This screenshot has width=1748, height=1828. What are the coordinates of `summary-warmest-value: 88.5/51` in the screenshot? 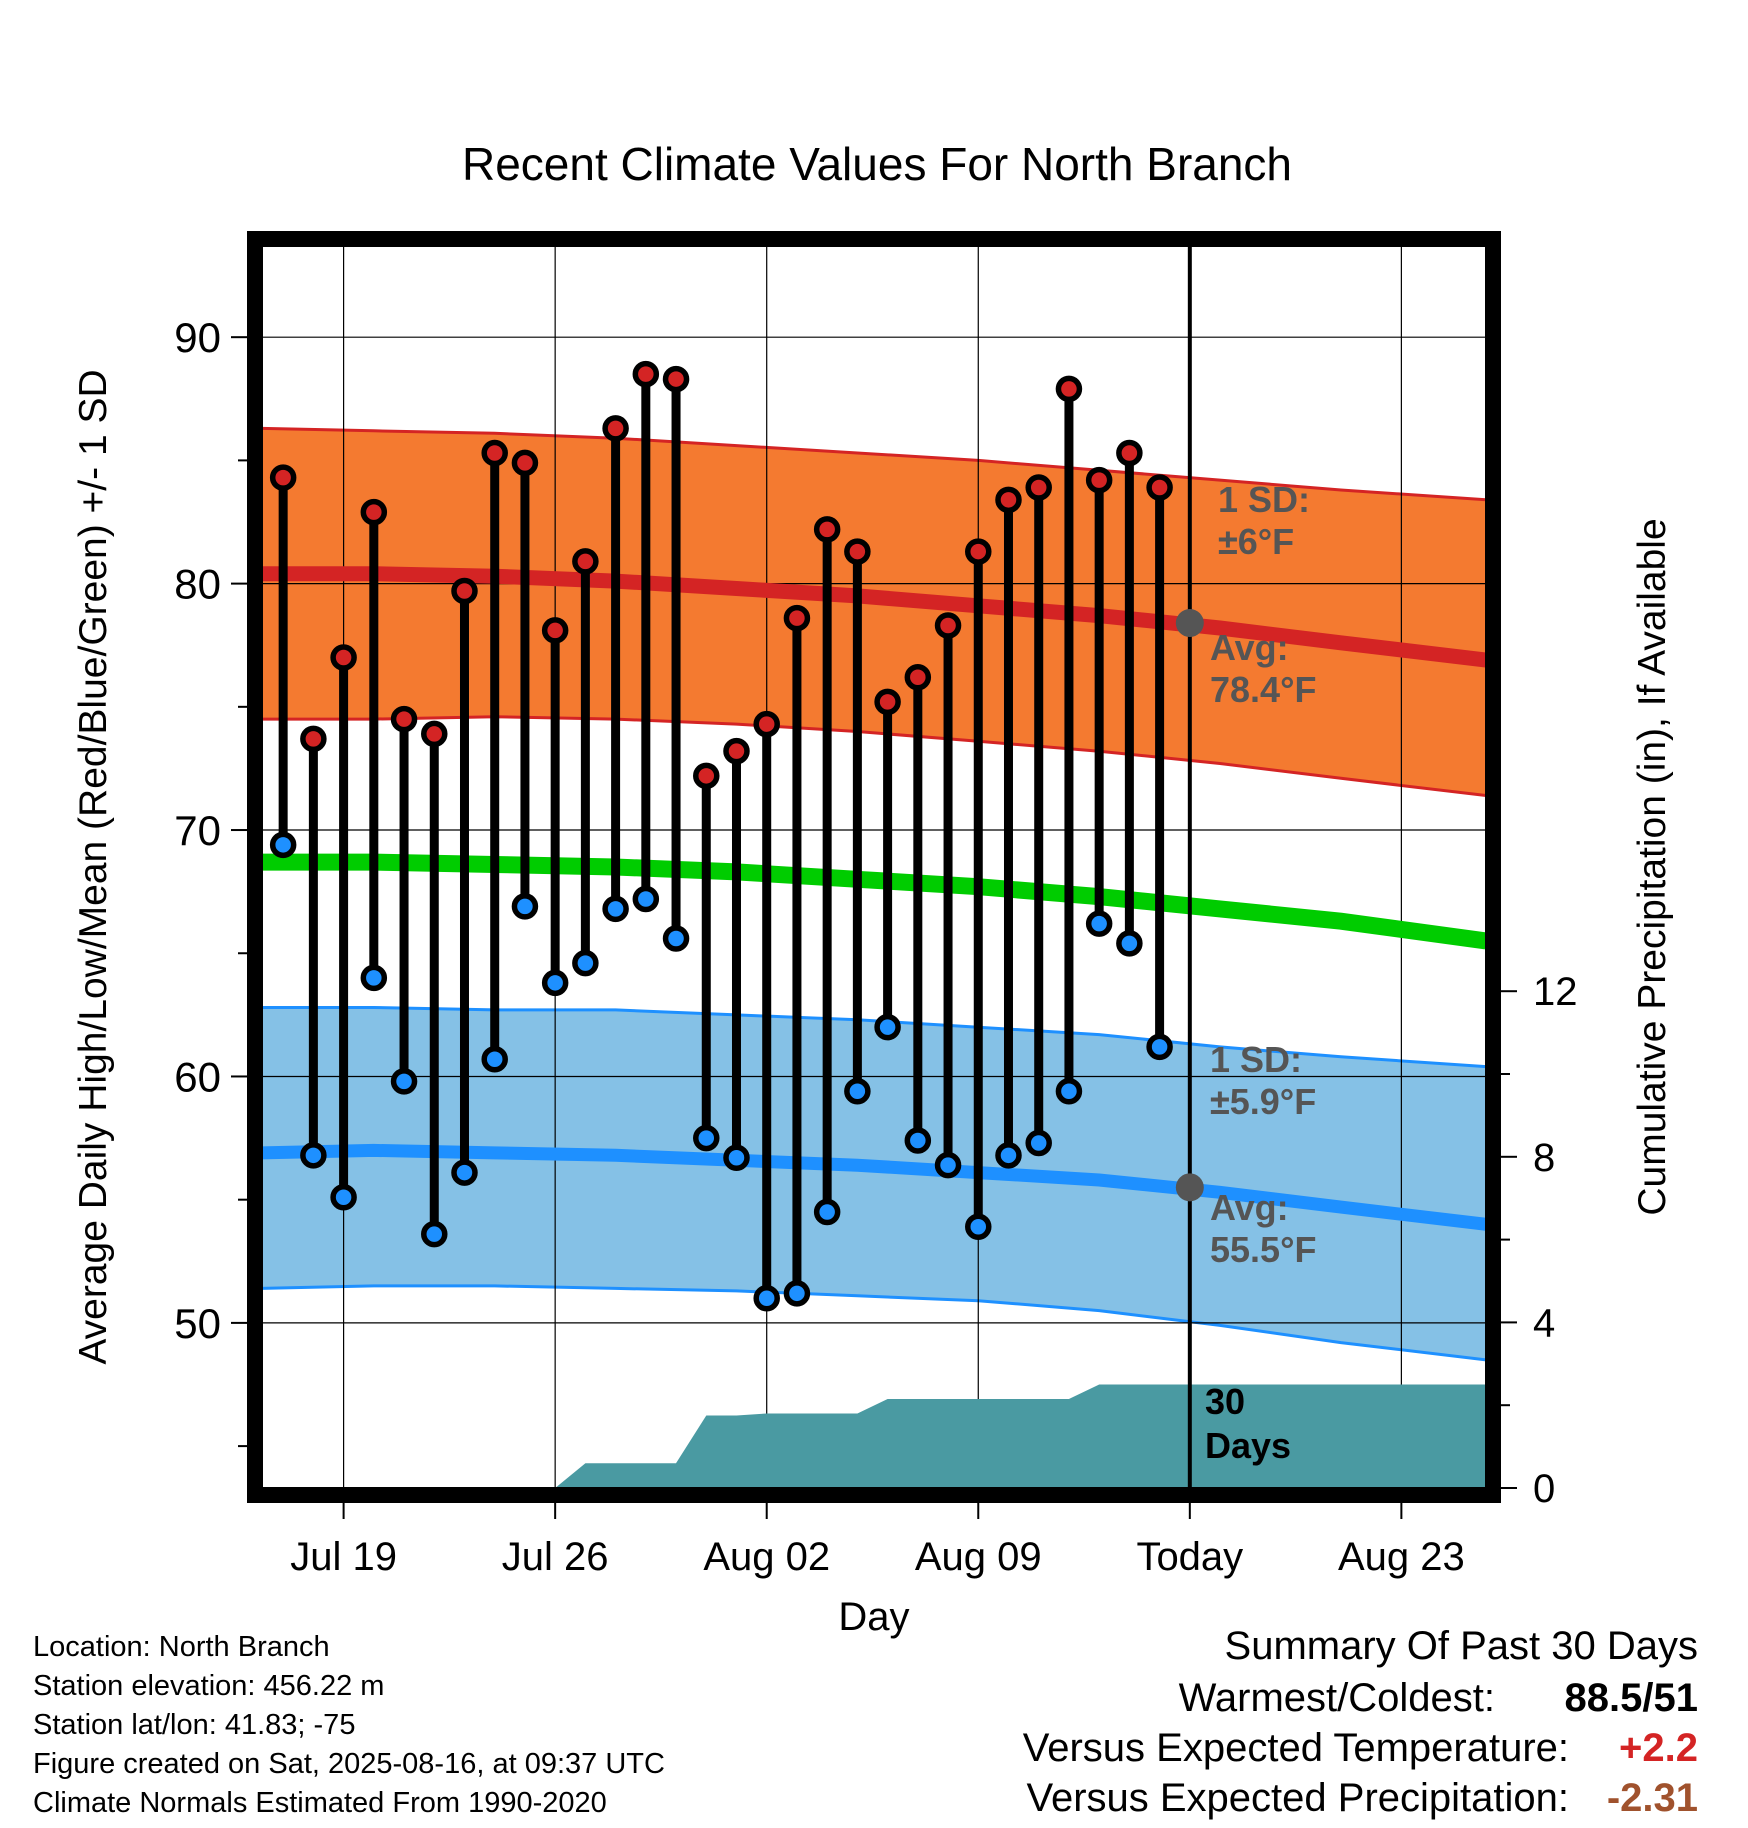 It's located at (1631, 1698).